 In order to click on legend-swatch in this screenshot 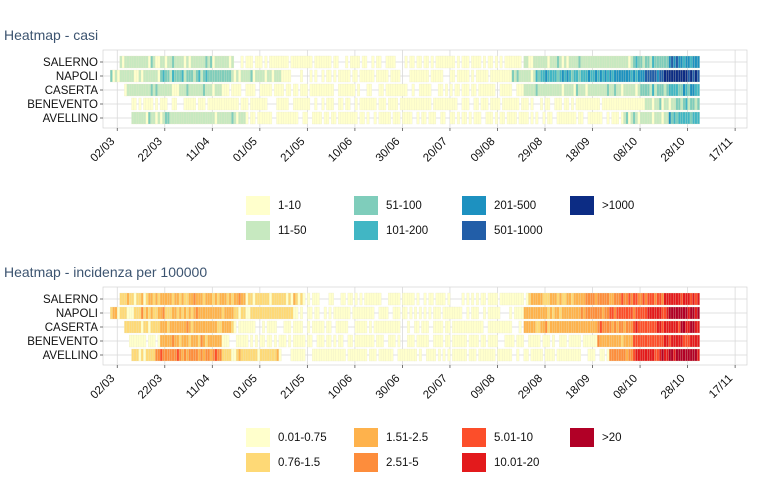, I will do `click(258, 230)`.